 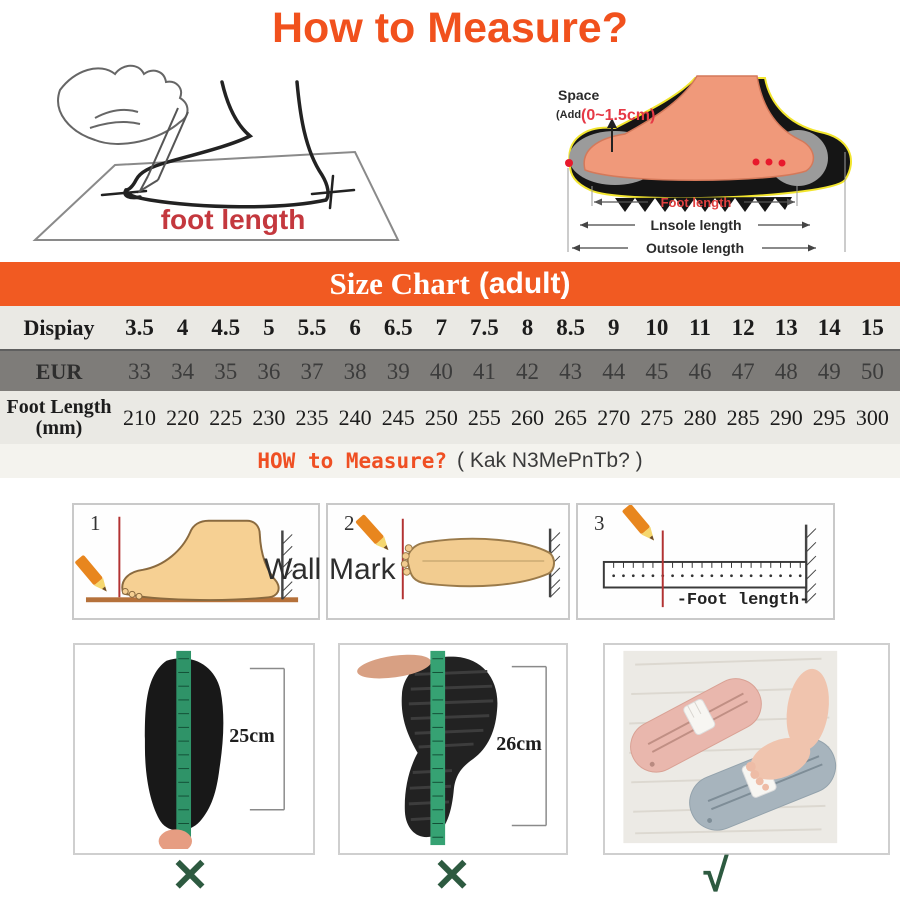 What do you see at coordinates (226, 371) in the screenshot?
I see `size-cell: 35` at bounding box center [226, 371].